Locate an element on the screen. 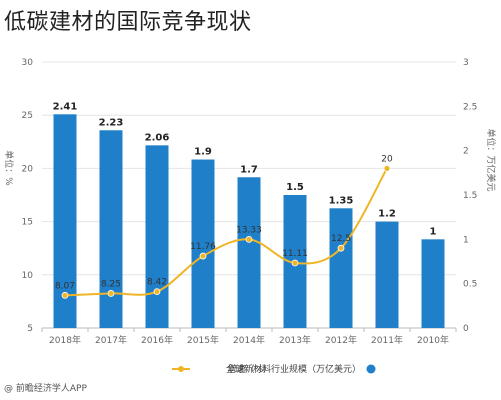  x-tick-label: 2012年 is located at coordinates (341, 340).